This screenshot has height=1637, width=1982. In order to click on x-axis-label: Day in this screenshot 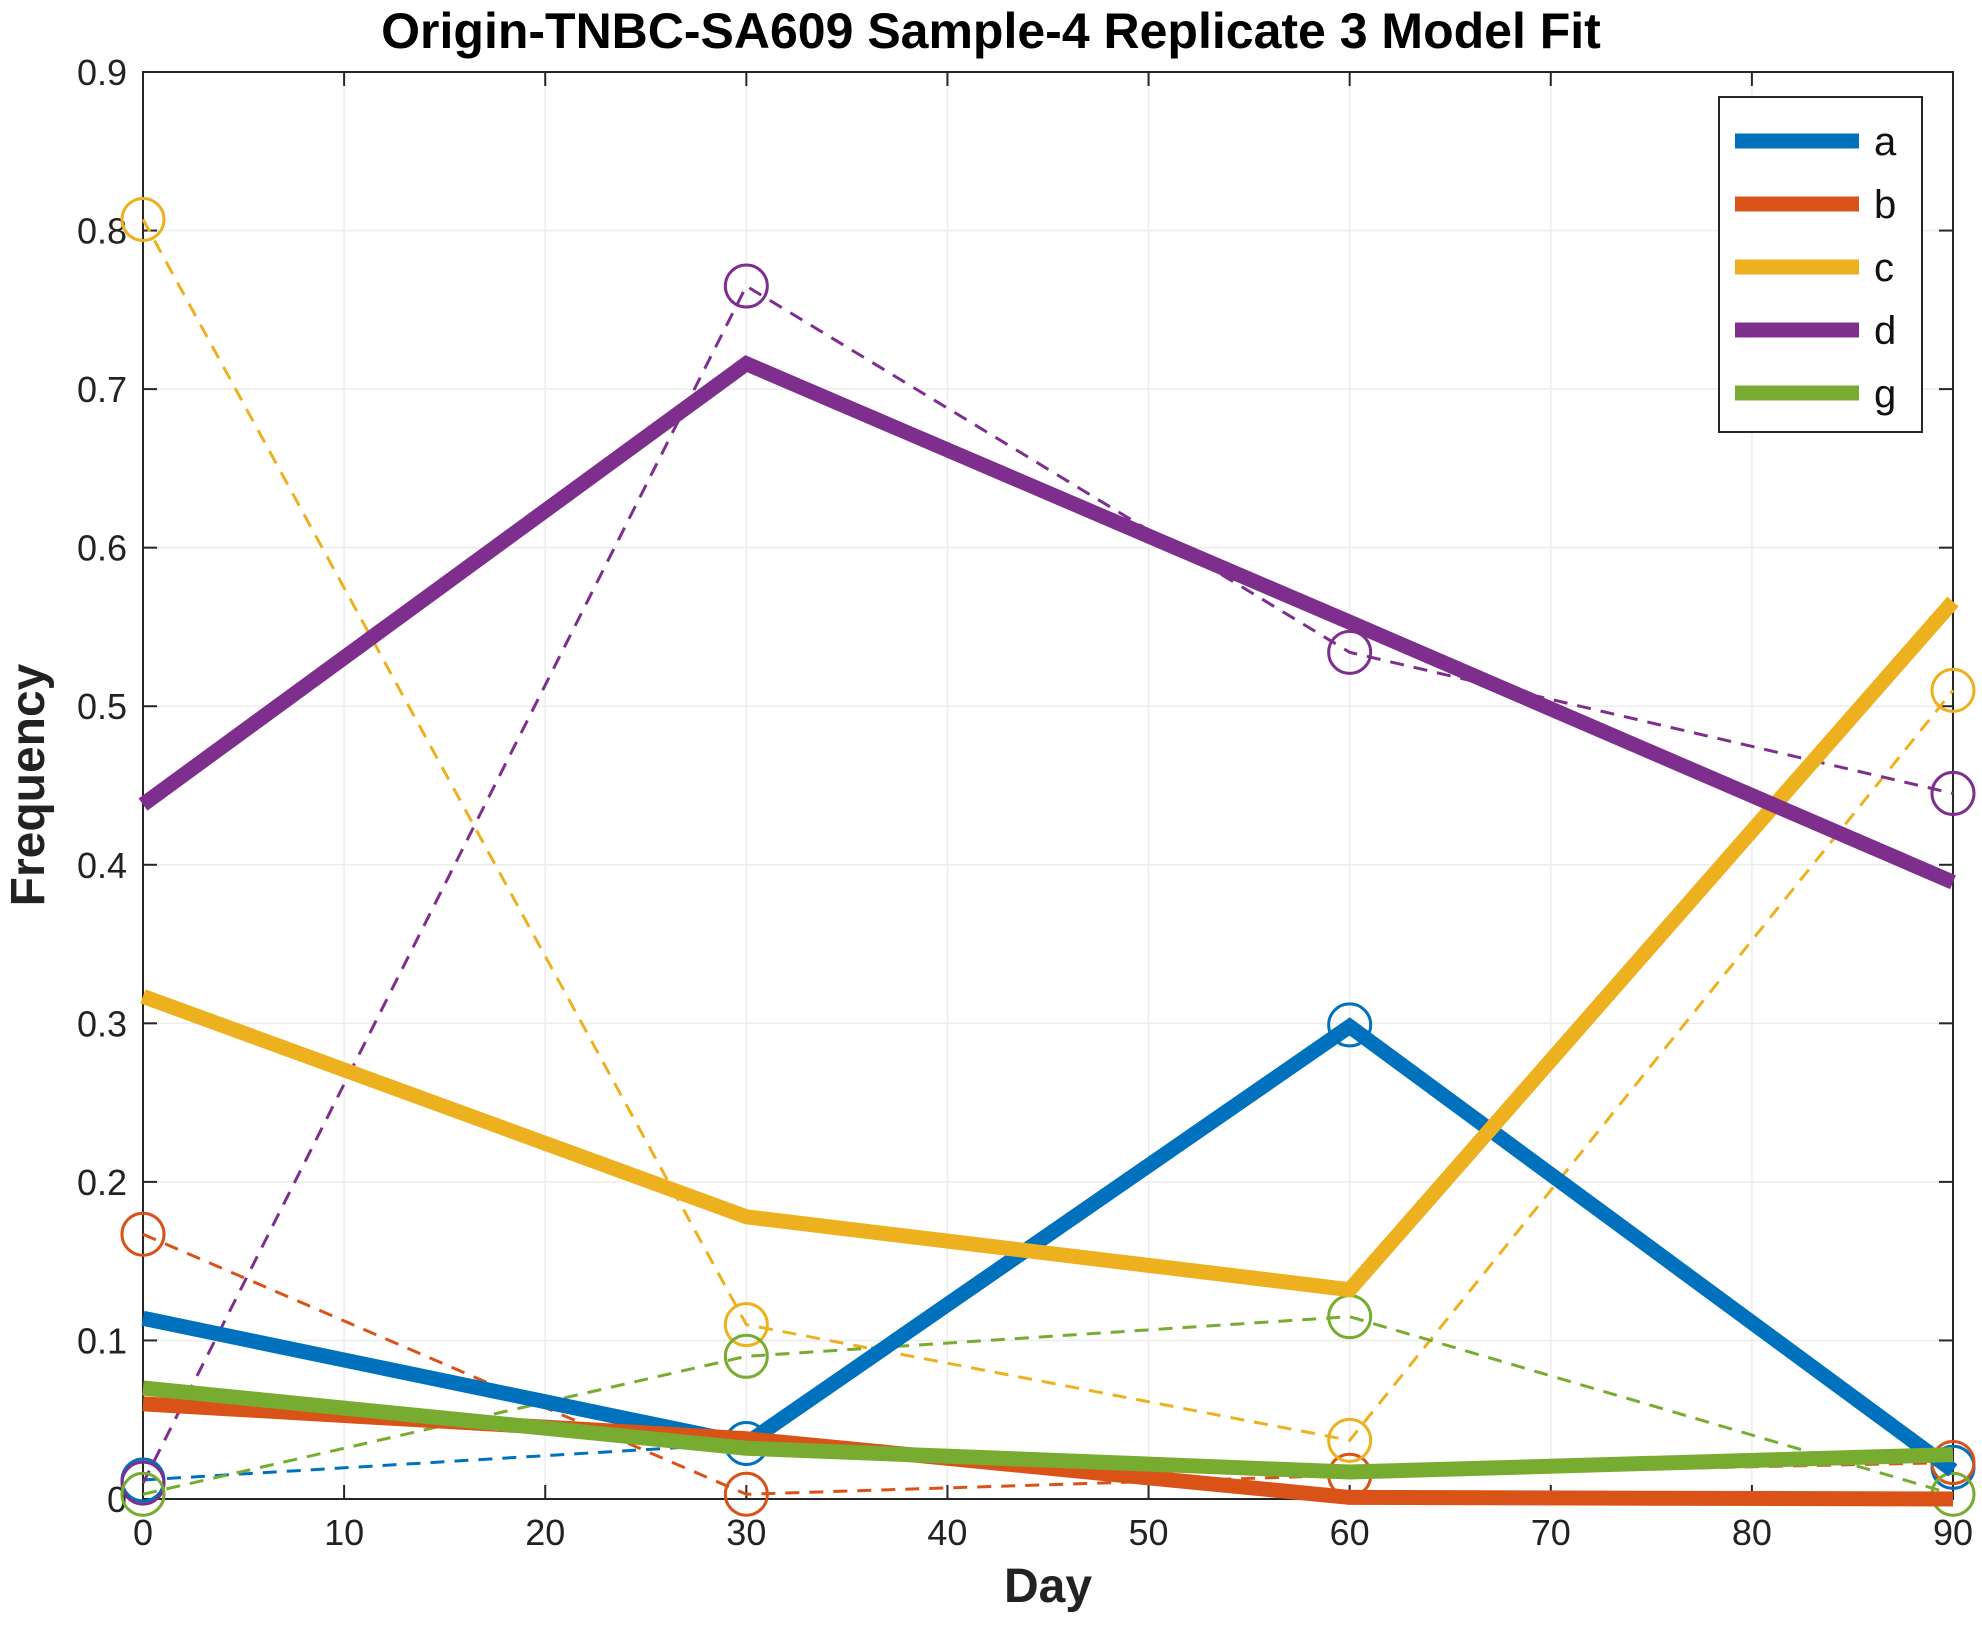, I will do `click(1048, 1586)`.